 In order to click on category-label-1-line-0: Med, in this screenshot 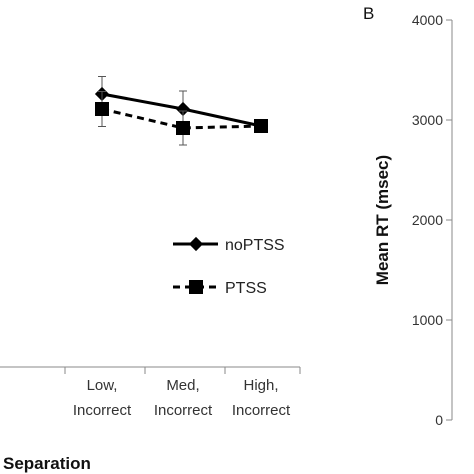, I will do `click(182, 385)`.